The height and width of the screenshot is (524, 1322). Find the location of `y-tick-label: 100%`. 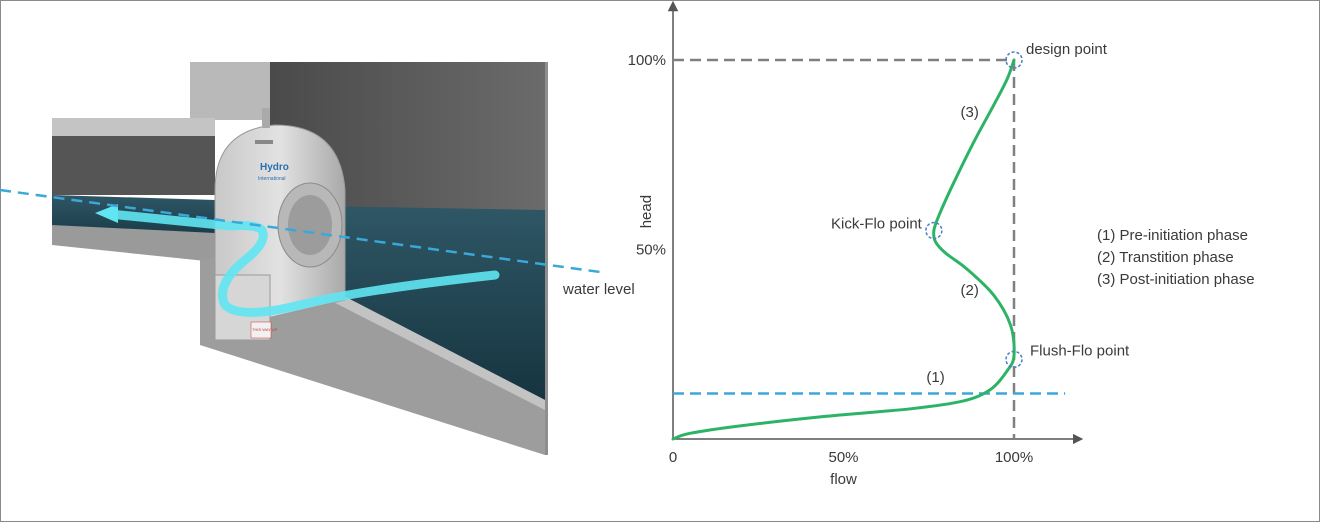

y-tick-label: 100% is located at coordinates (647, 60).